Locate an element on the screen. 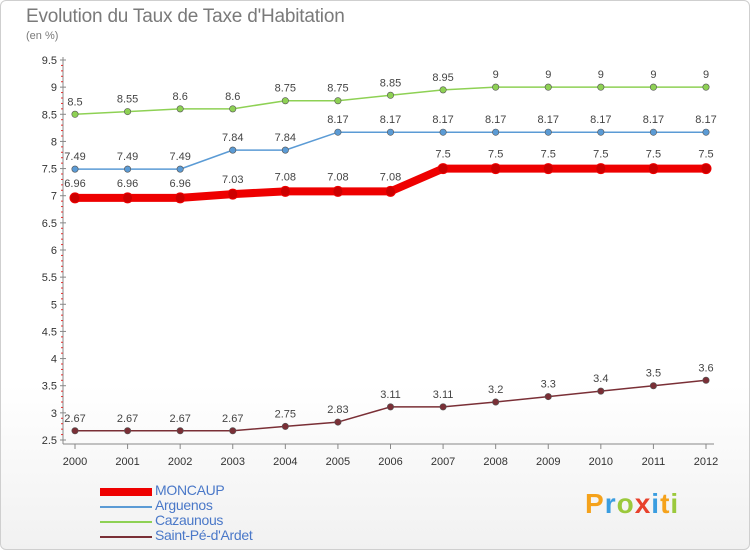 Image resolution: width=750 pixels, height=550 pixels. y-tick-label: 5 is located at coordinates (54, 305).